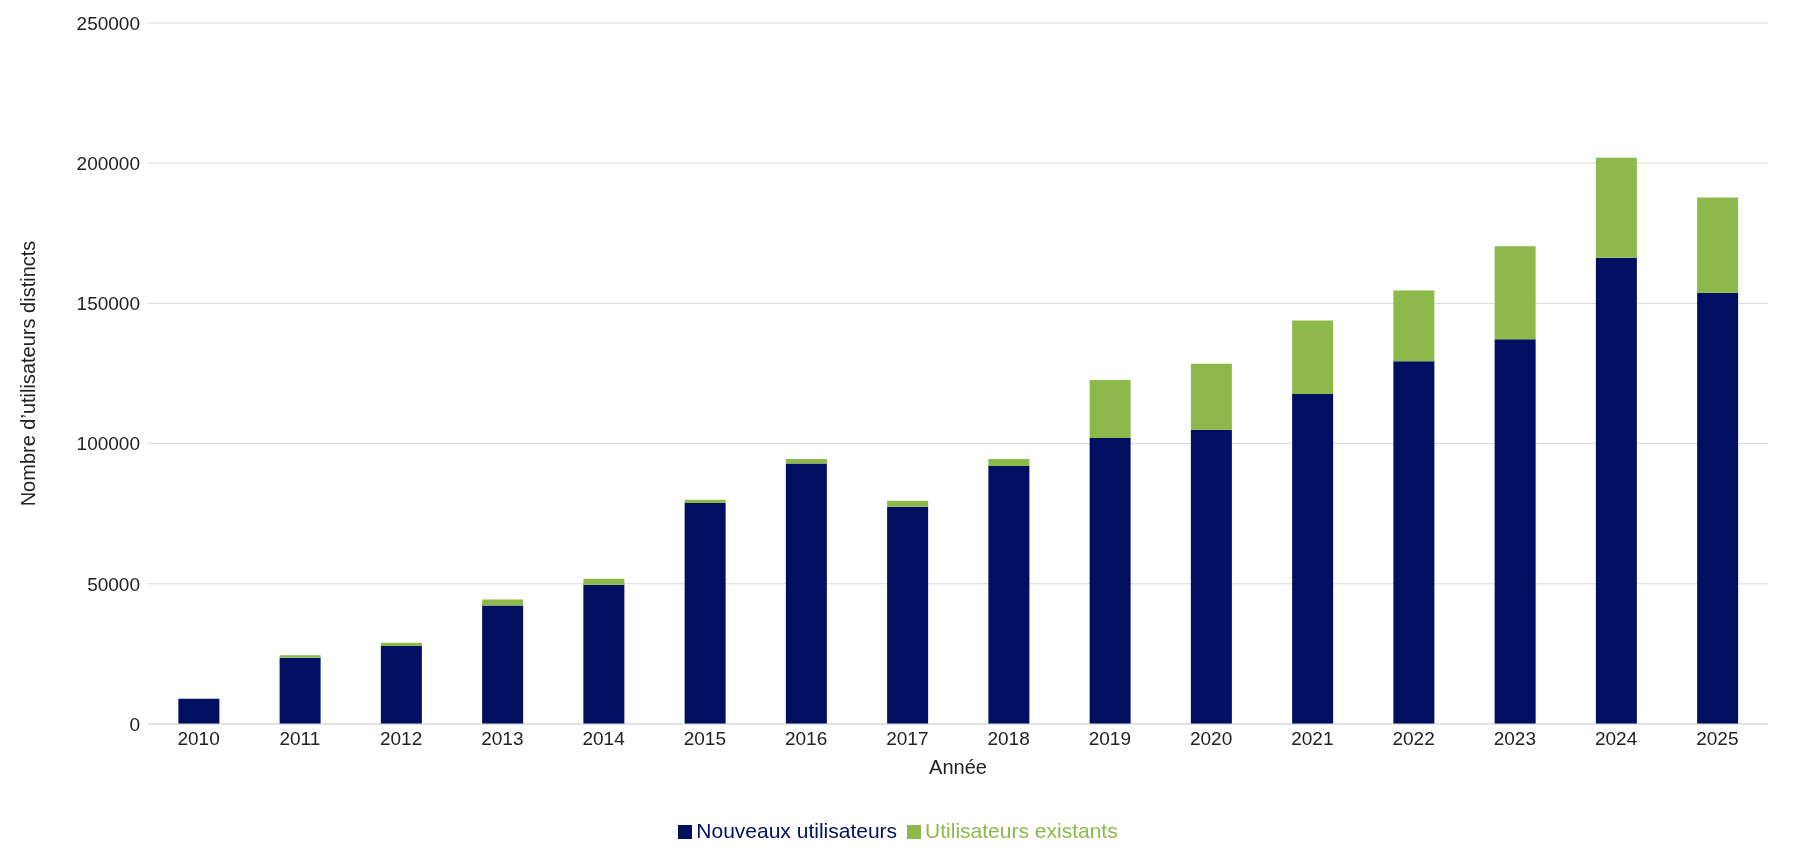  What do you see at coordinates (134, 724) in the screenshot?
I see `y-tick-label: 0` at bounding box center [134, 724].